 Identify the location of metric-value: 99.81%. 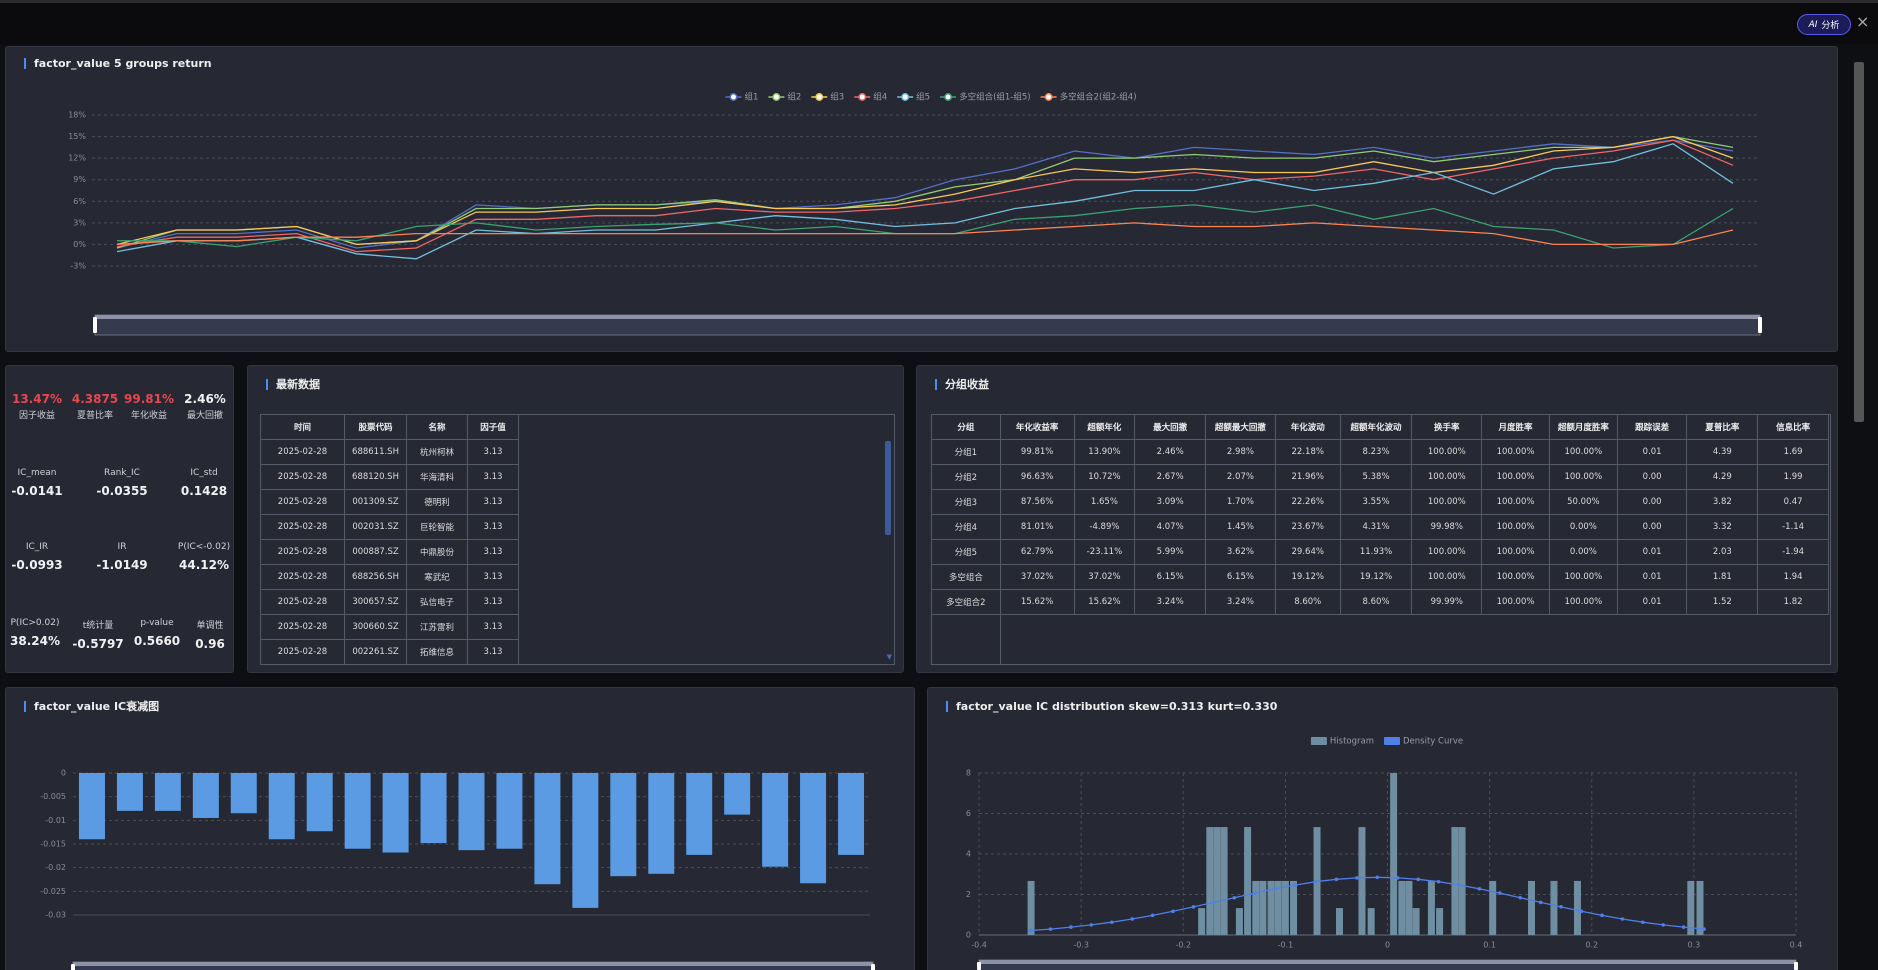
(149, 399).